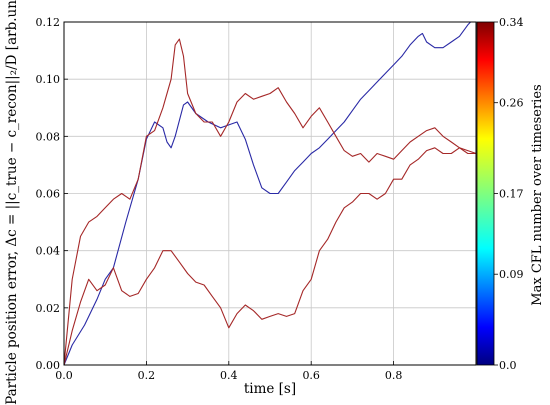 The image size is (550, 405). I want to click on x-axis-label: time [s], so click(270, 389).